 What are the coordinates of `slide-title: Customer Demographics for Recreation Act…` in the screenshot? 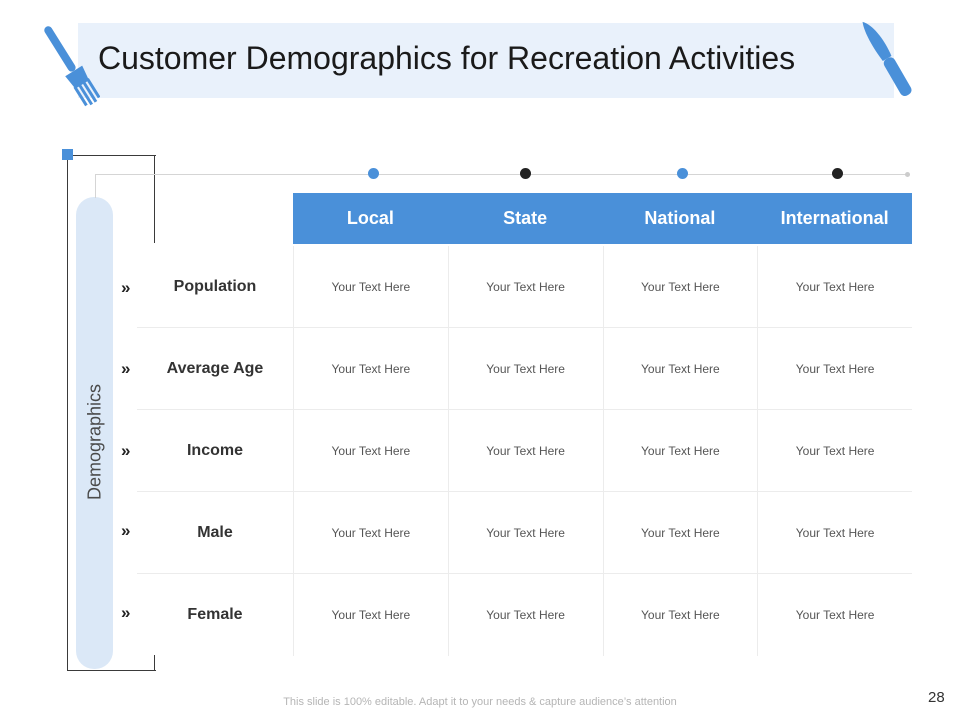 It's located at (447, 58).